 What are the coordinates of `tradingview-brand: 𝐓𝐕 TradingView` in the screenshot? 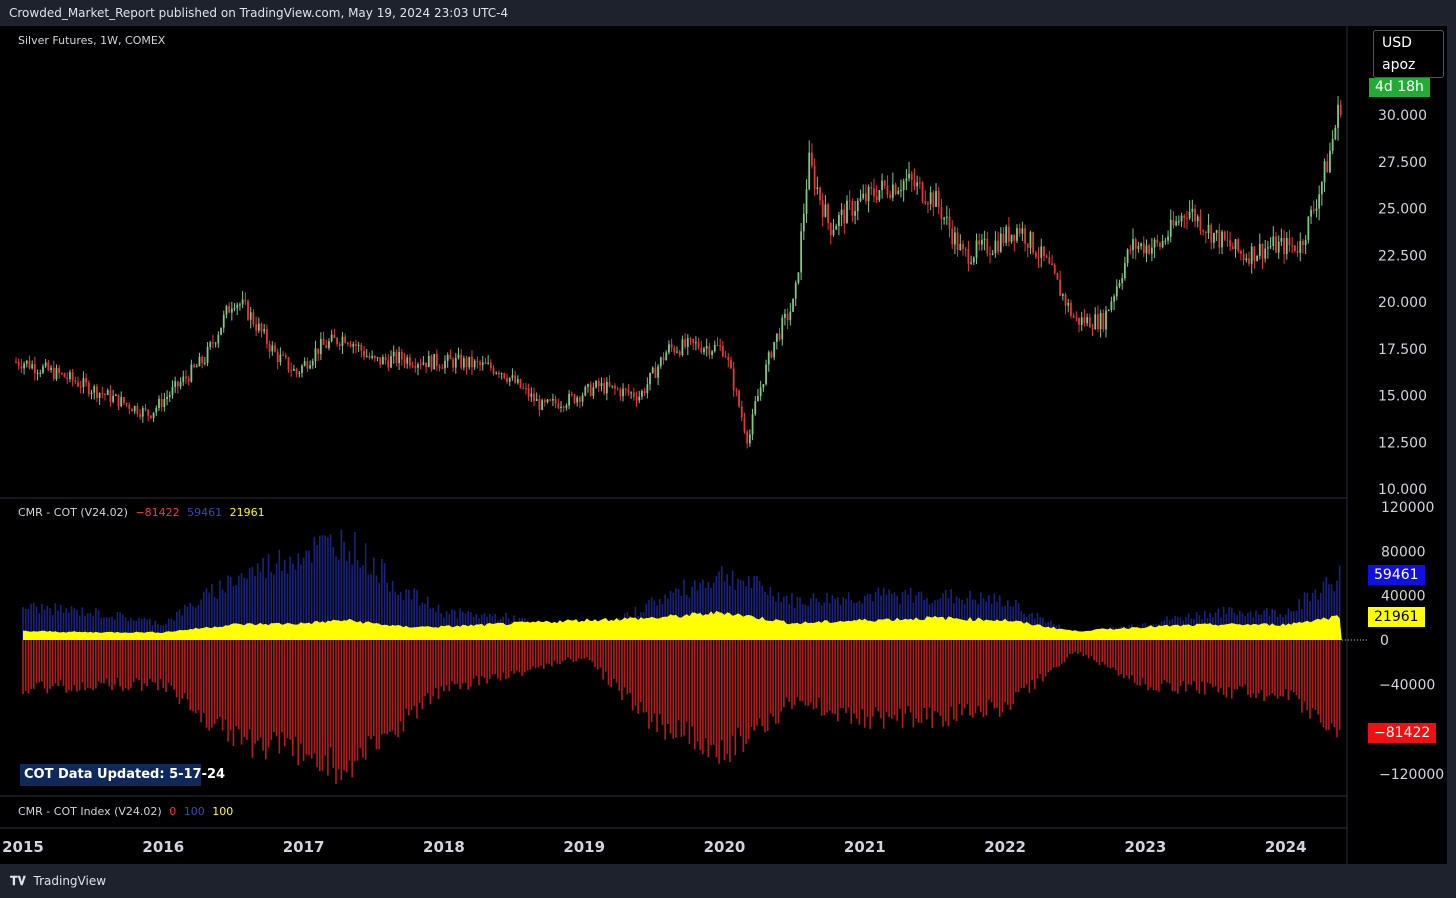 It's located at (58, 881).